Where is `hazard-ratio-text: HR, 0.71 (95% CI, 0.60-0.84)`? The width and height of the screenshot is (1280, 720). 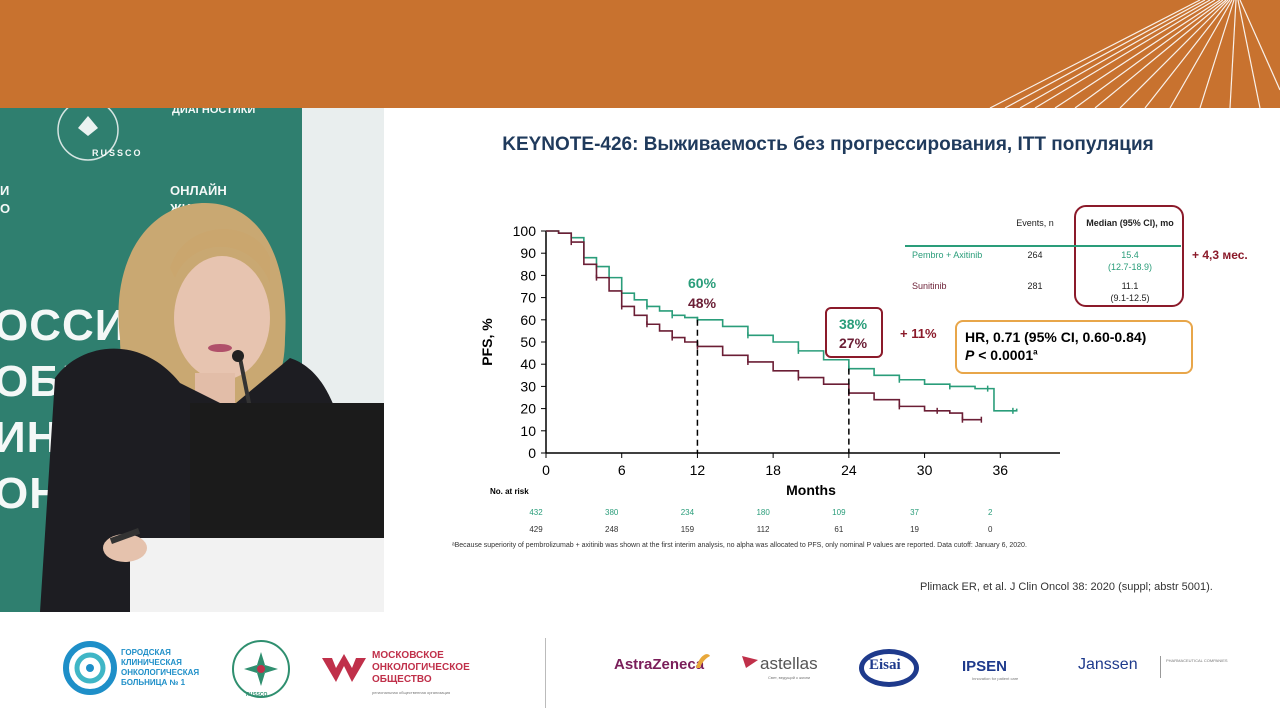 hazard-ratio-text: HR, 0.71 (95% CI, 0.60-0.84) is located at coordinates (1056, 337).